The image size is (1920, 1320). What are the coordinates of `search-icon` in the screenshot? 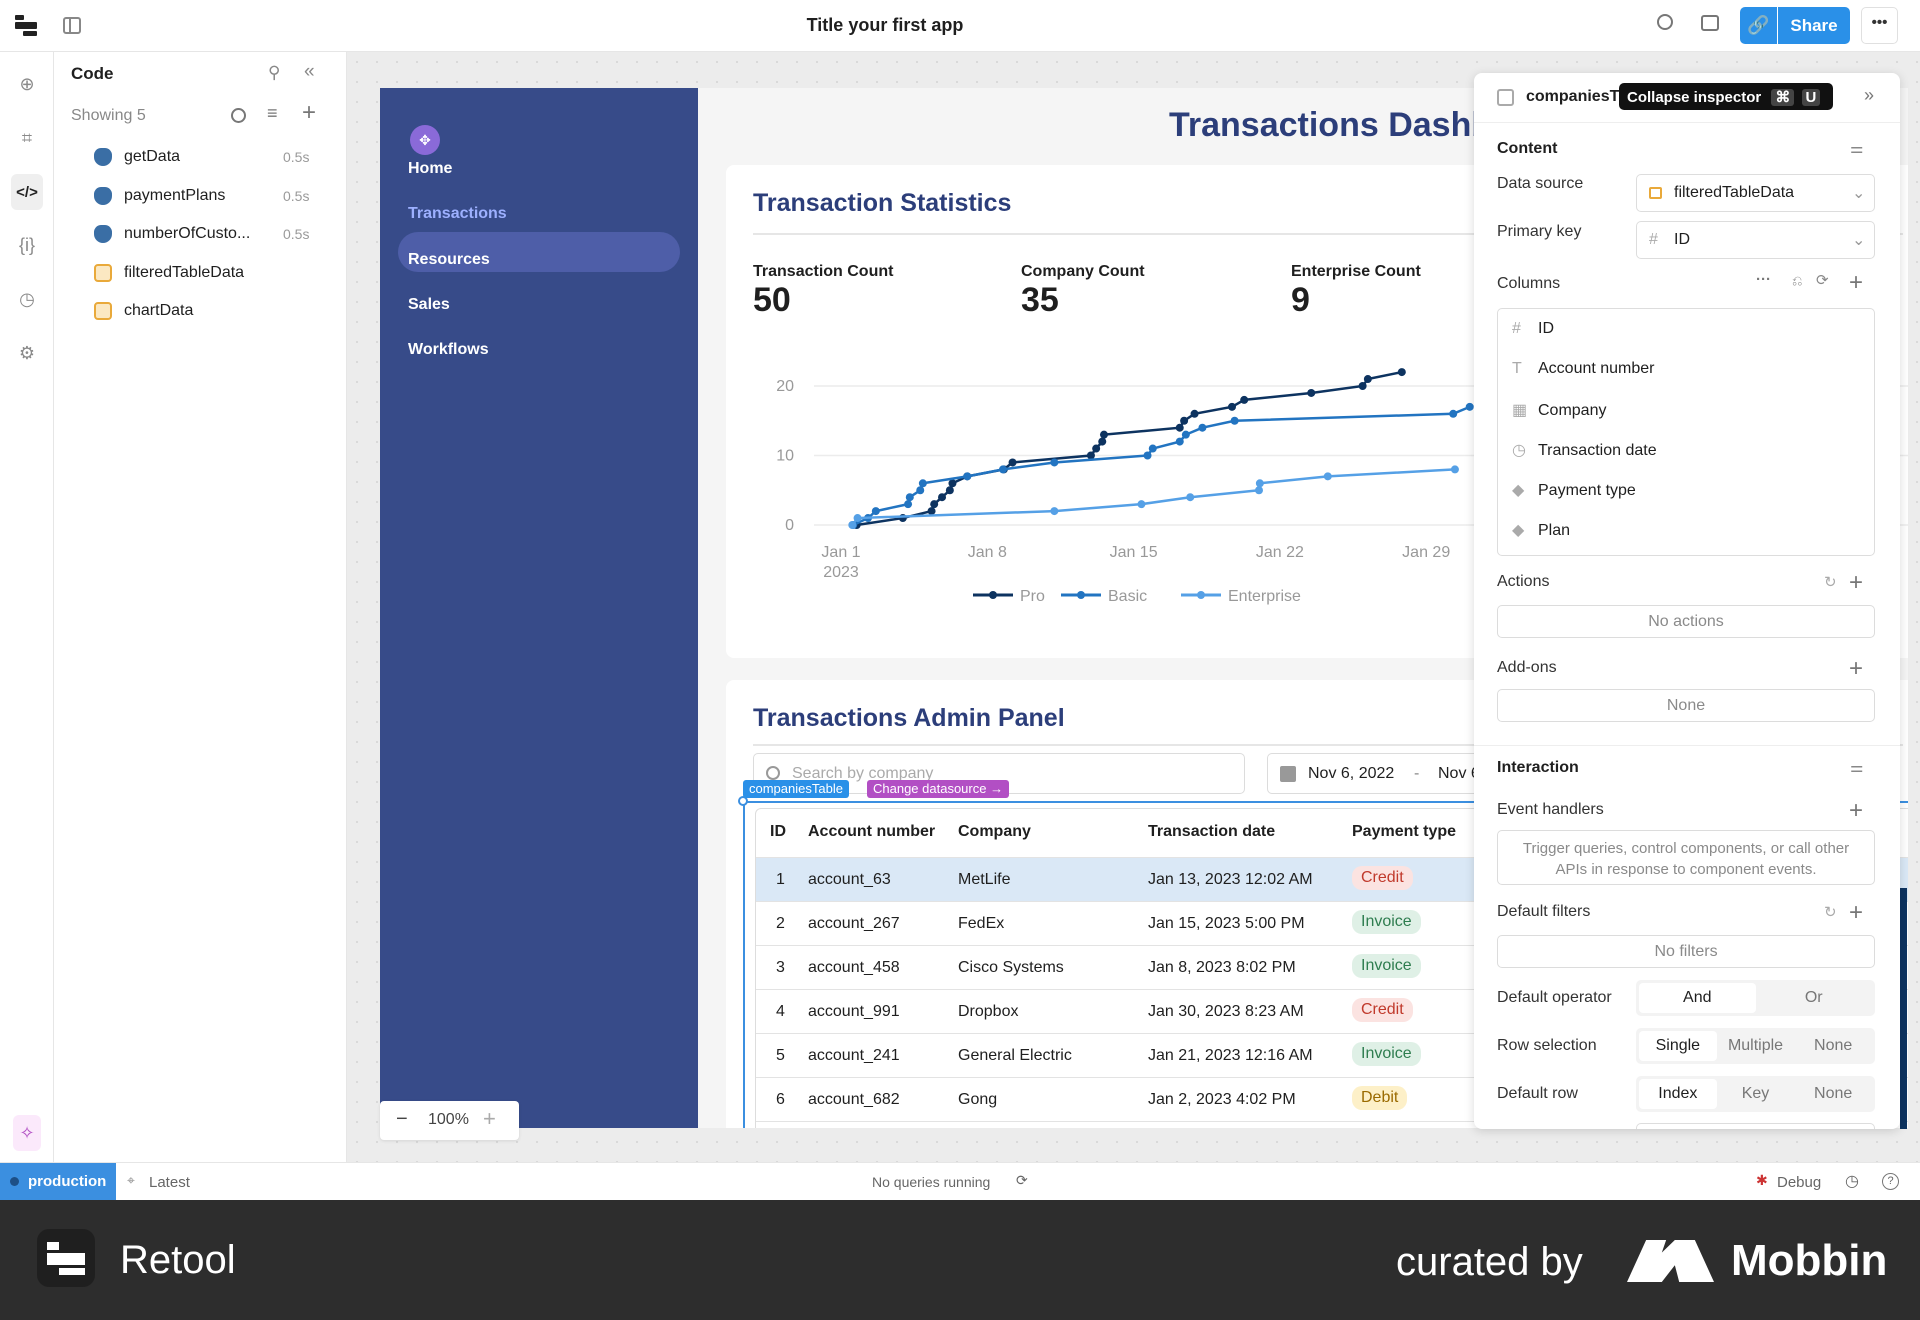 It's located at (1665, 22).